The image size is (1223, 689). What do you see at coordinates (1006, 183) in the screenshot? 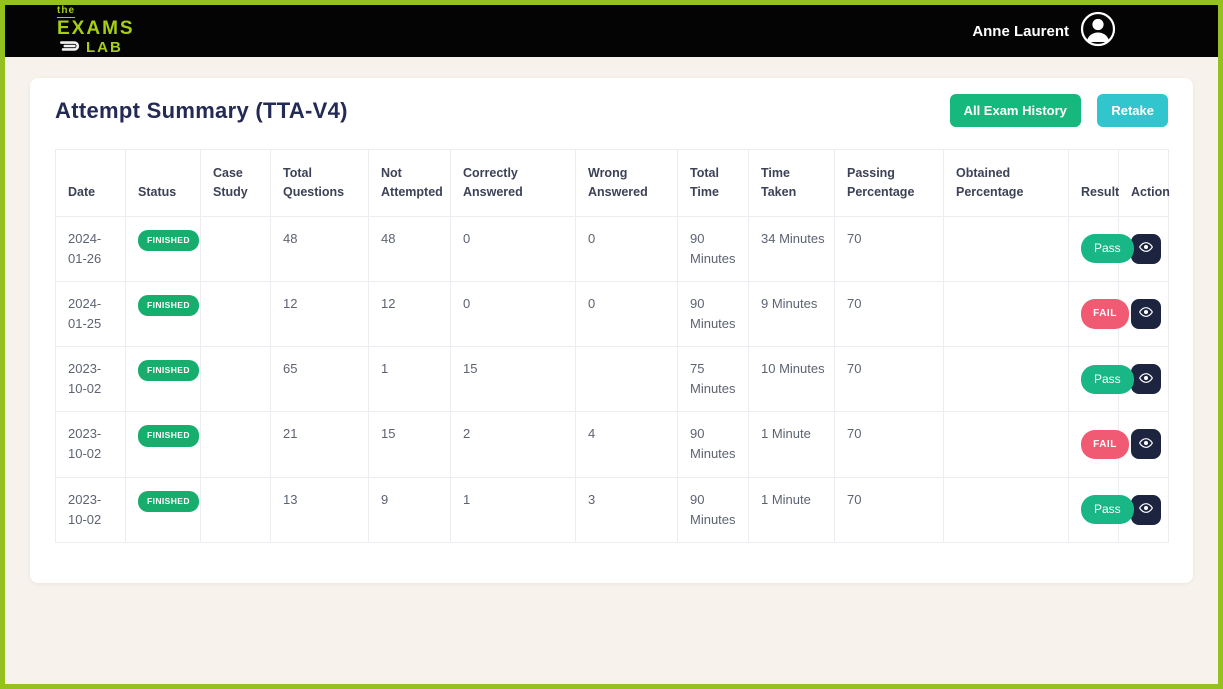
I see `column-header-10: Obtained Percentage` at bounding box center [1006, 183].